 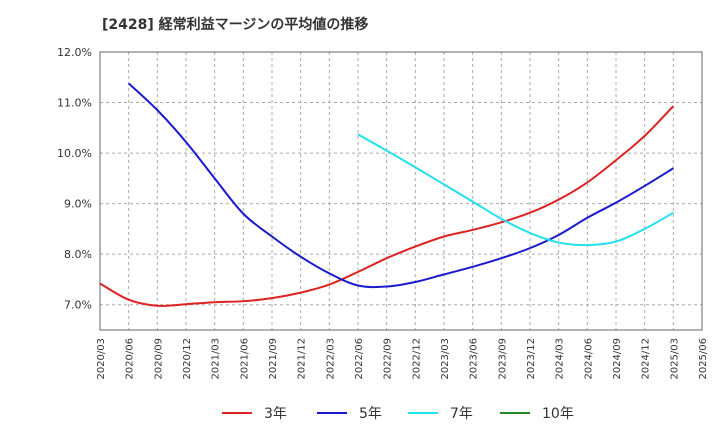 I want to click on x-tick-label: 2024/09, so click(x=617, y=359).